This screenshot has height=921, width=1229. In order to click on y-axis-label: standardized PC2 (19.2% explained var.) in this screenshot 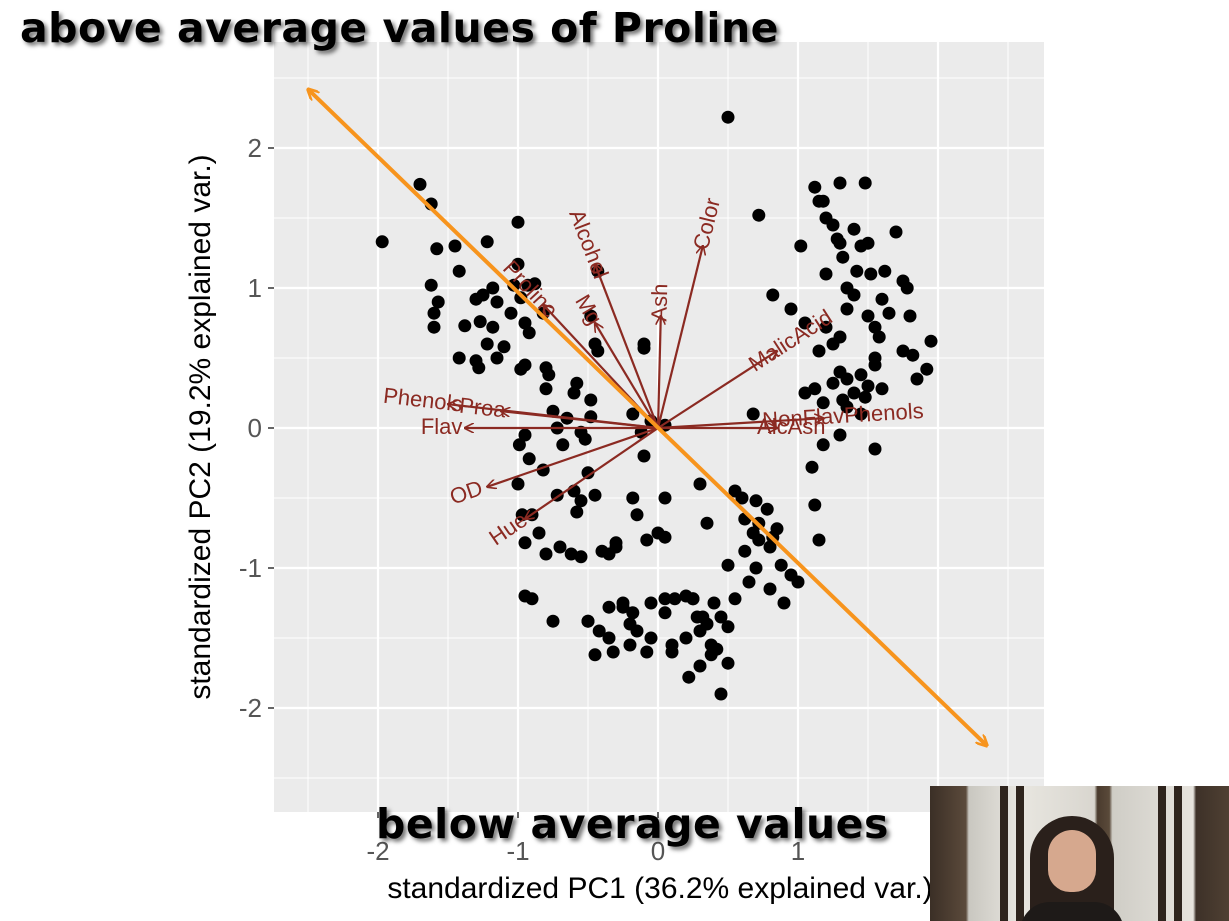, I will do `click(200, 426)`.